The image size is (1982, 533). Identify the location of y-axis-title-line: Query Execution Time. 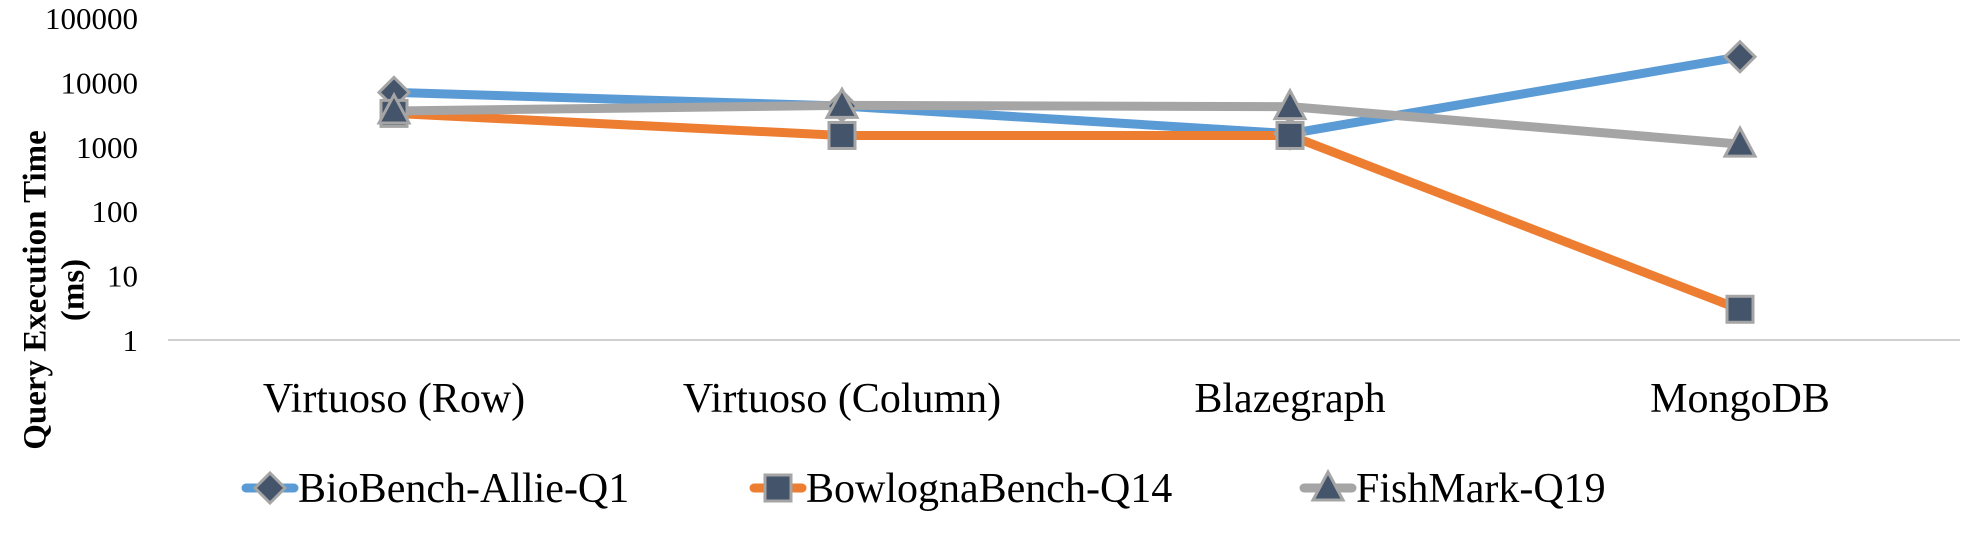
(36, 290).